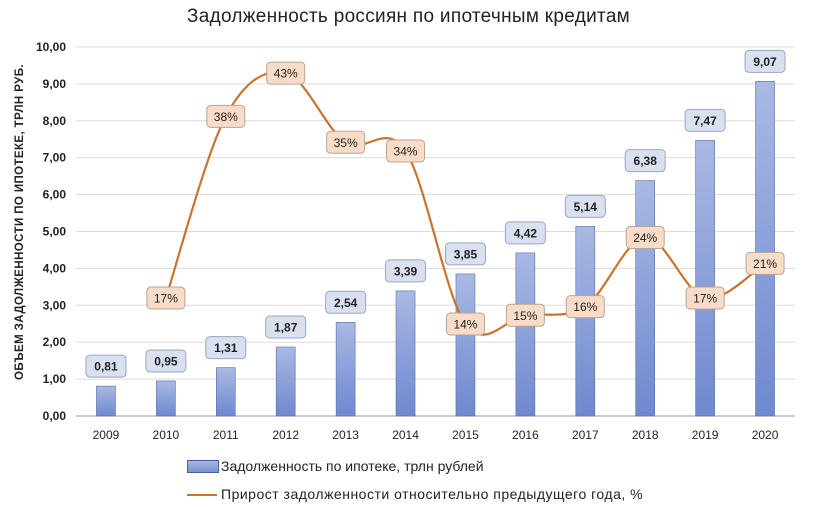 Image resolution: width=817 pixels, height=509 pixels. What do you see at coordinates (226, 435) in the screenshot?
I see `x-tick-label: 2011` at bounding box center [226, 435].